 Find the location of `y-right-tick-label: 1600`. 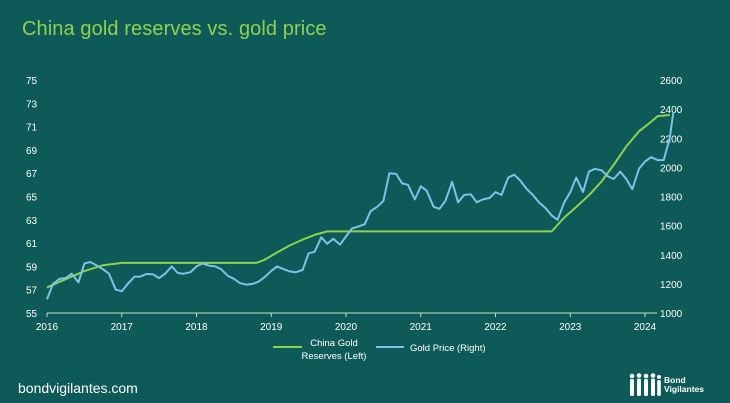

y-right-tick-label: 1600 is located at coordinates (671, 227).